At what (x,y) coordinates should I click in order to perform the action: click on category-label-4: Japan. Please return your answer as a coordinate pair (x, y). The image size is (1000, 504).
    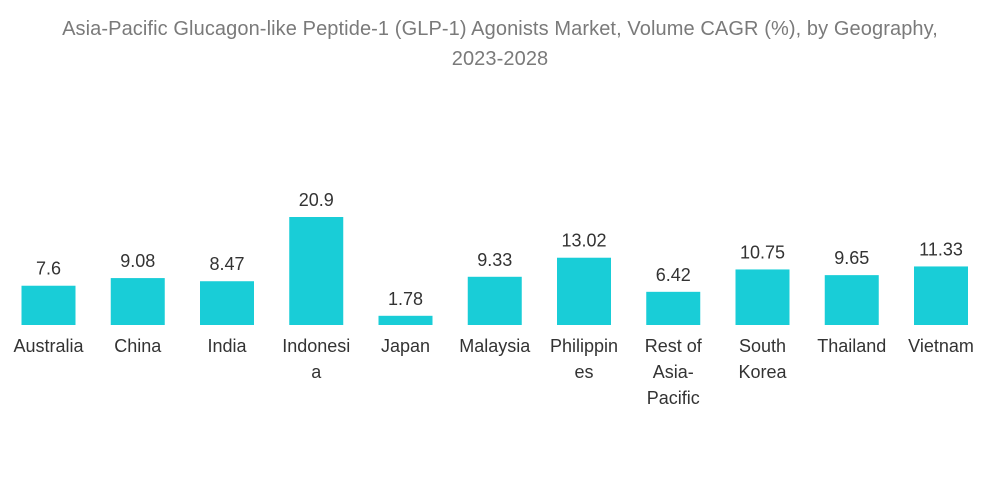
    Looking at the image, I should click on (405, 346).